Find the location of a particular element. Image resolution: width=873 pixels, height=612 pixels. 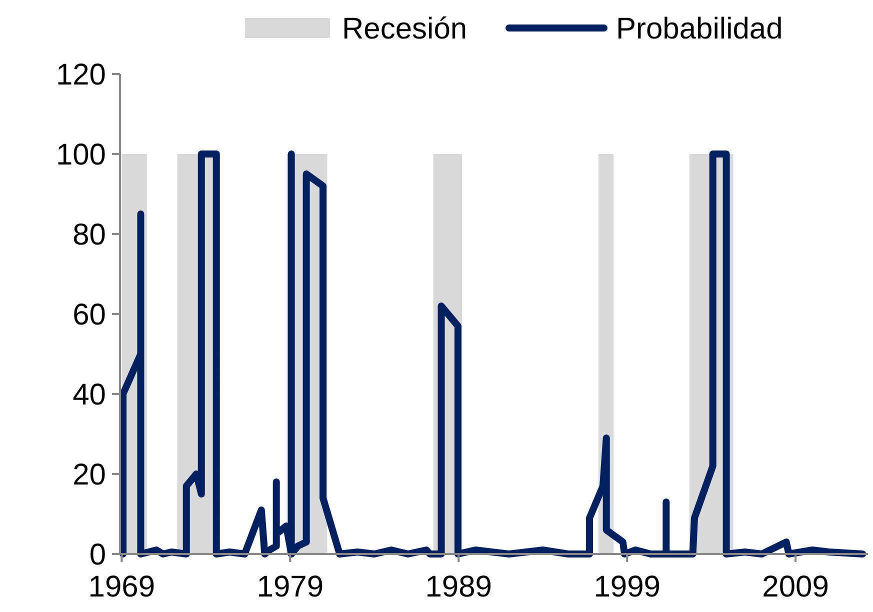

y-tick-label: 60 is located at coordinates (89, 315).